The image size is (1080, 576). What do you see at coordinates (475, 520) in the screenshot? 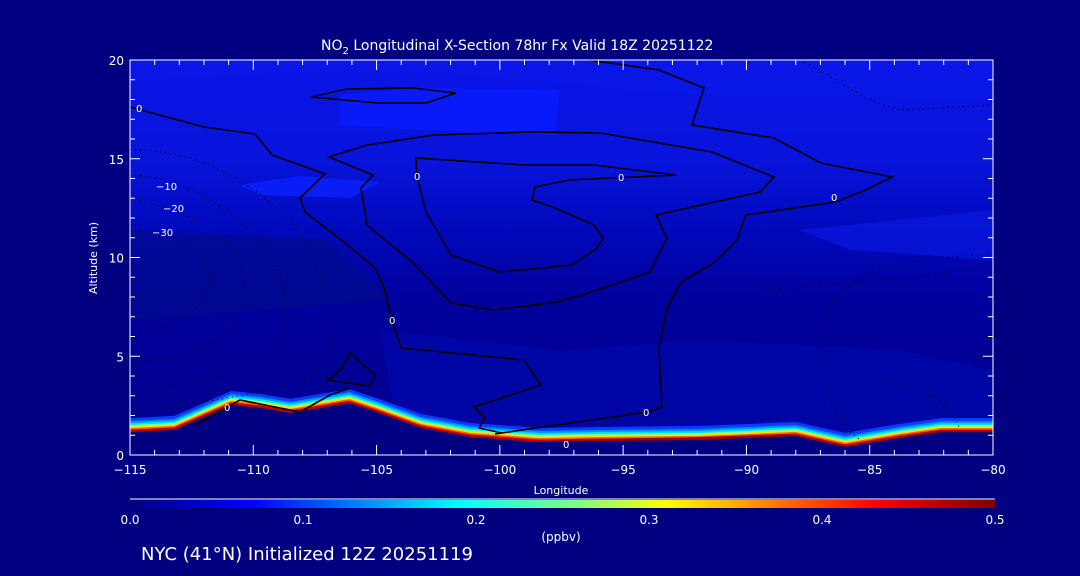
I see `colorbar-tick-label: 0.2` at bounding box center [475, 520].